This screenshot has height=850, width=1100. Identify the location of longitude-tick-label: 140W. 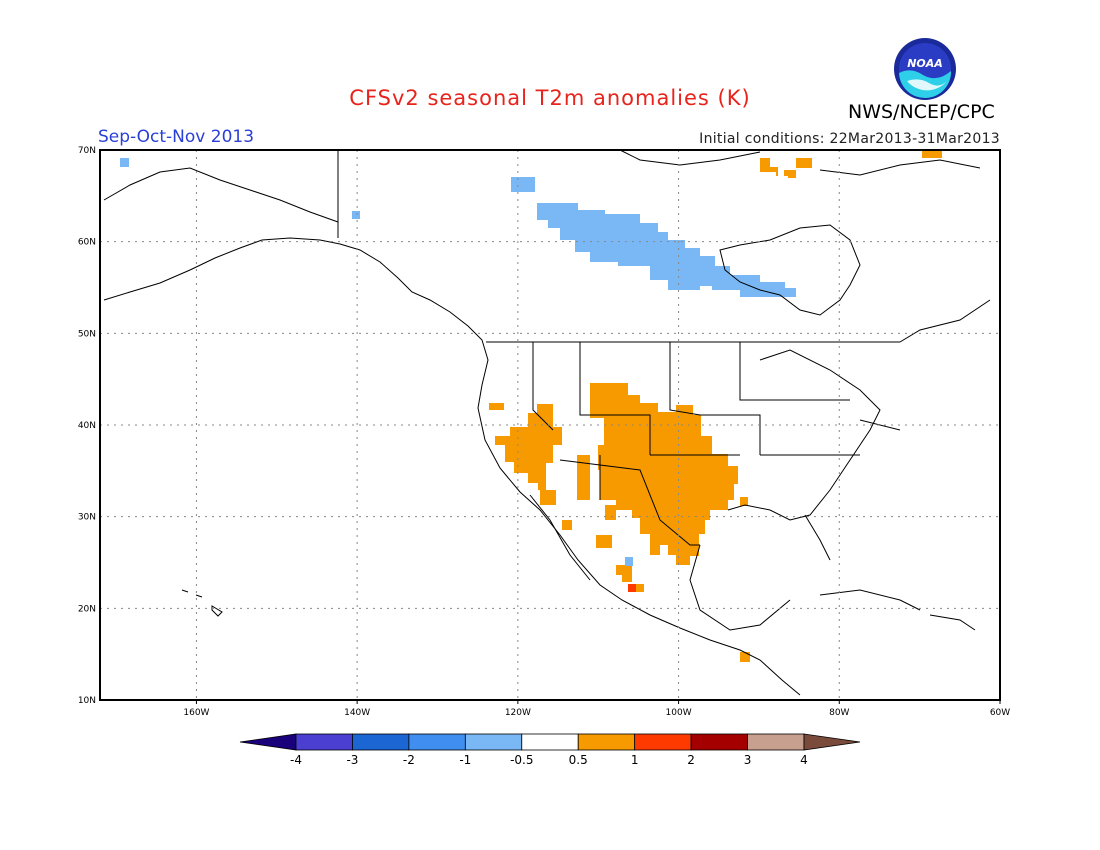
(357, 713).